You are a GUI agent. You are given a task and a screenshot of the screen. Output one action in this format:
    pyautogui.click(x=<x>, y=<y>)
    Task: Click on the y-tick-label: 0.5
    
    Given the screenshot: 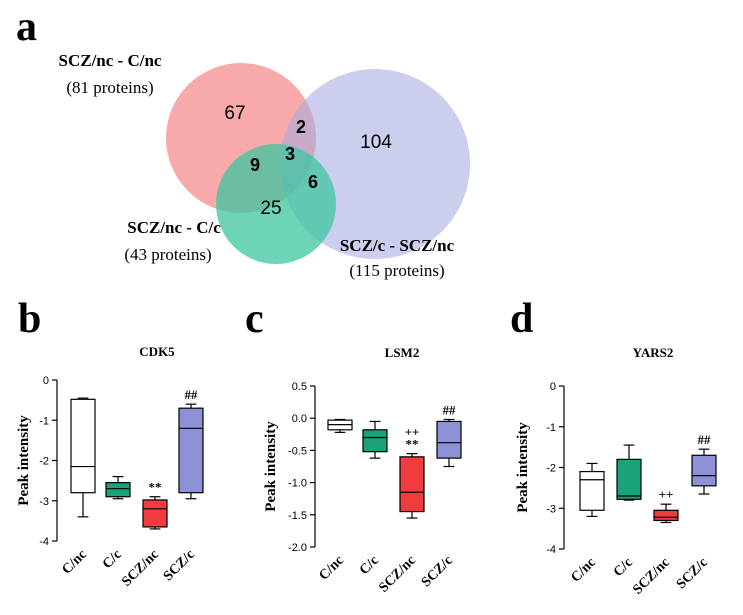 What is the action you would take?
    pyautogui.click(x=299, y=387)
    